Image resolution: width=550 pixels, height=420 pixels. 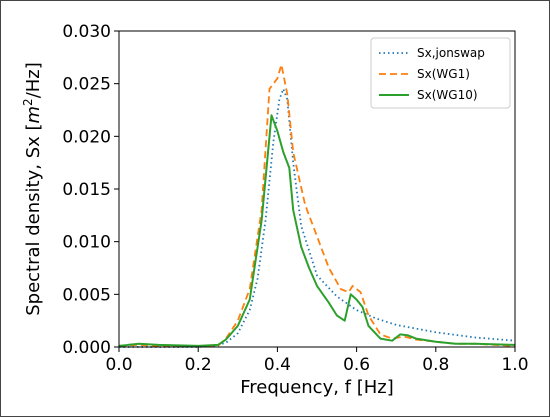 I want to click on y-tick-label: 0.030, so click(x=86, y=32).